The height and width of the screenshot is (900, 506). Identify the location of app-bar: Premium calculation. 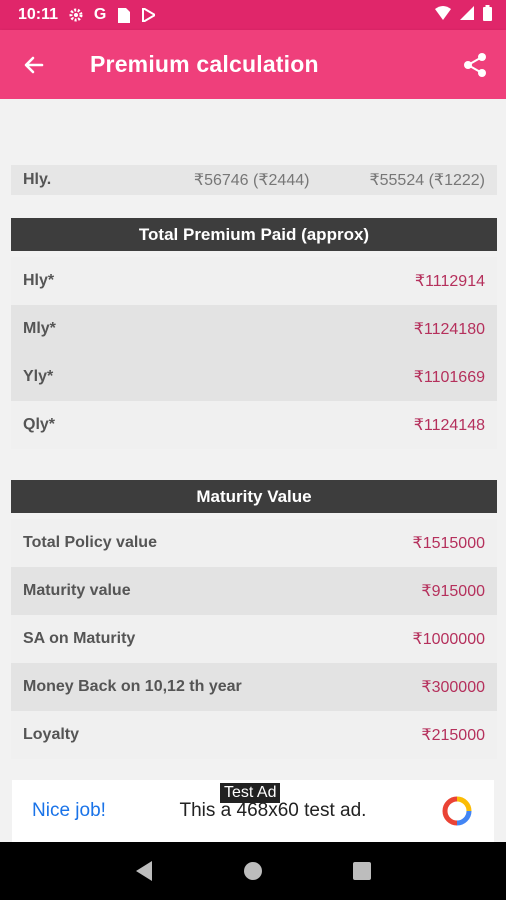
(253, 64).